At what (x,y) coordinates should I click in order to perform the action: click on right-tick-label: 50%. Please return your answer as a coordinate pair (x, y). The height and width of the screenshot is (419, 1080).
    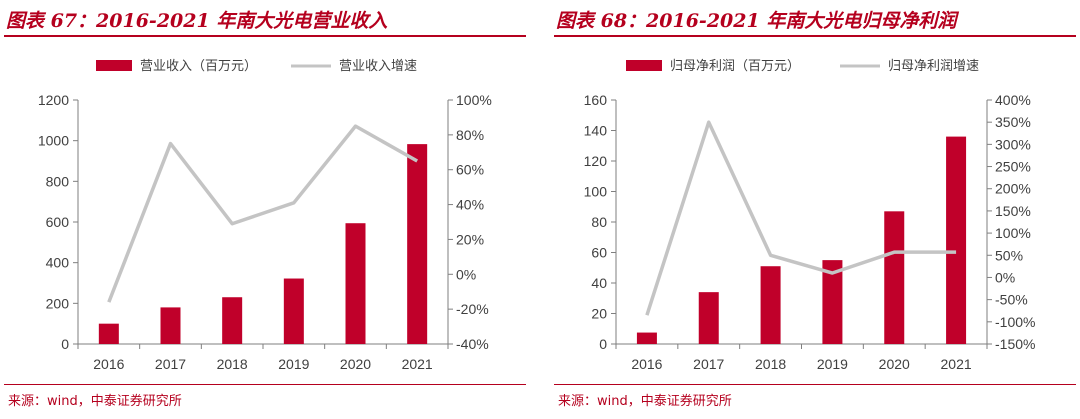
    Looking at the image, I should click on (1009, 255).